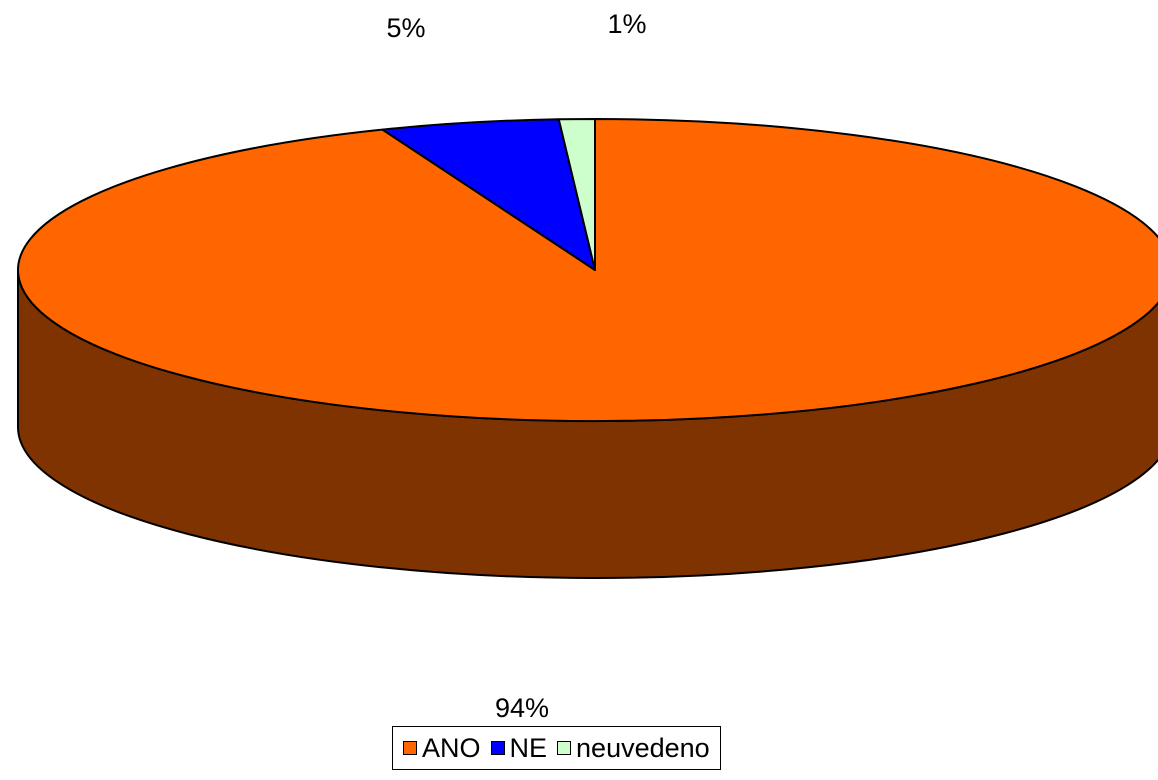 The width and height of the screenshot is (1158, 780). I want to click on legend-item-ano: ANO, so click(442, 747).